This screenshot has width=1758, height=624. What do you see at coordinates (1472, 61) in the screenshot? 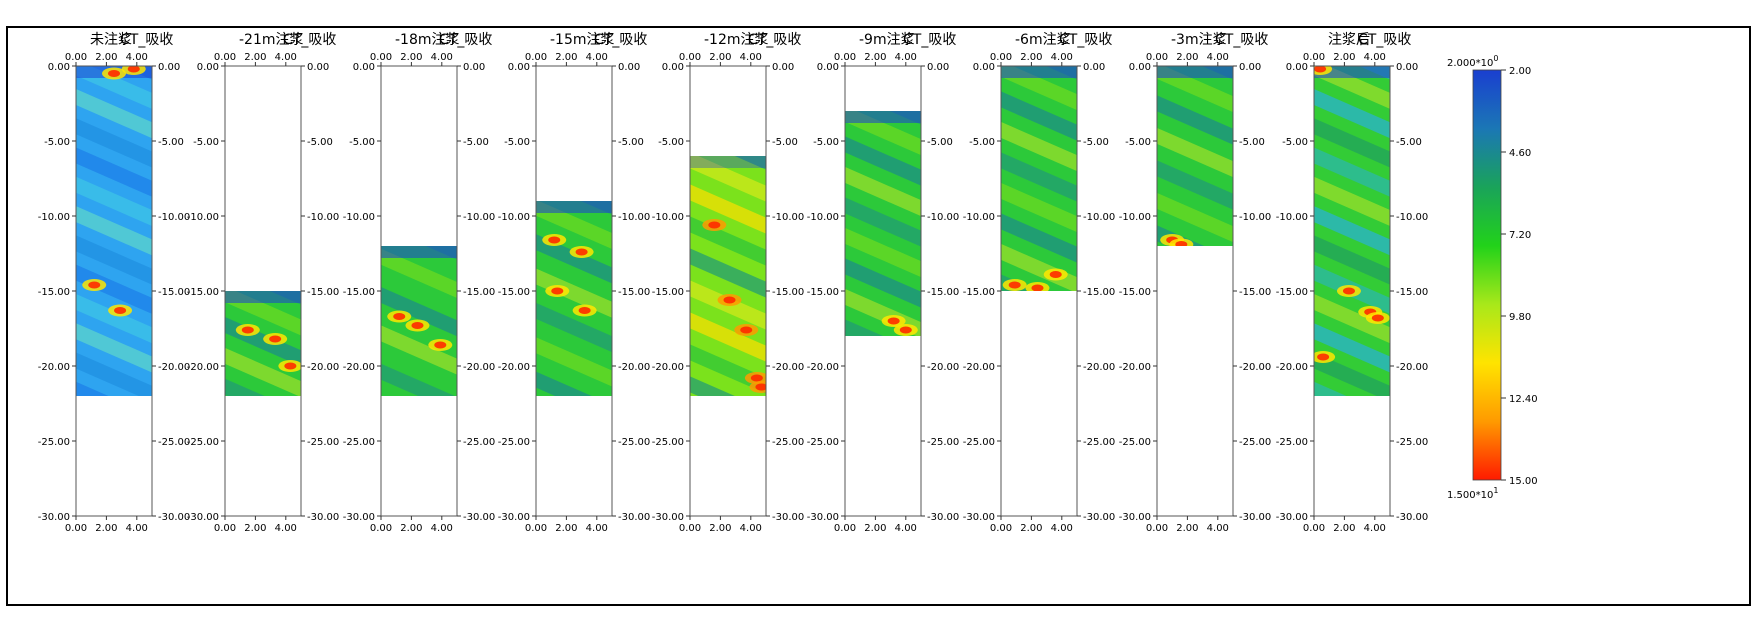
I see `colorbar-max-label: 2.000*100` at bounding box center [1472, 61].